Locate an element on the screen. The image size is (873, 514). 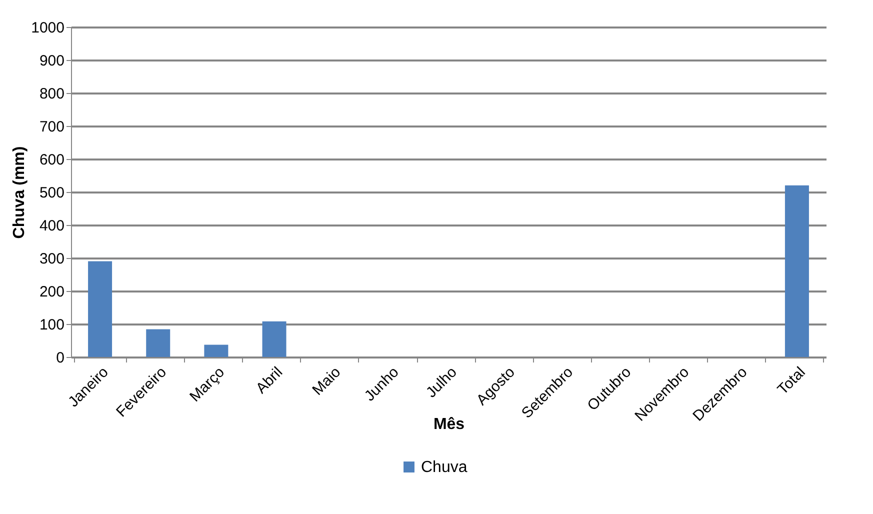
y-tick-label: 700 is located at coordinates (51, 127).